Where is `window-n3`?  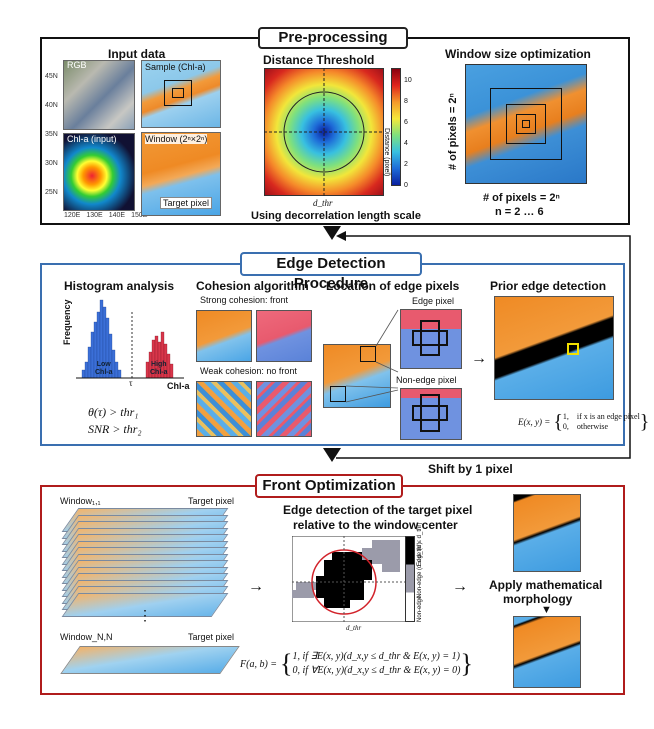 window-n3 is located at coordinates (526, 124).